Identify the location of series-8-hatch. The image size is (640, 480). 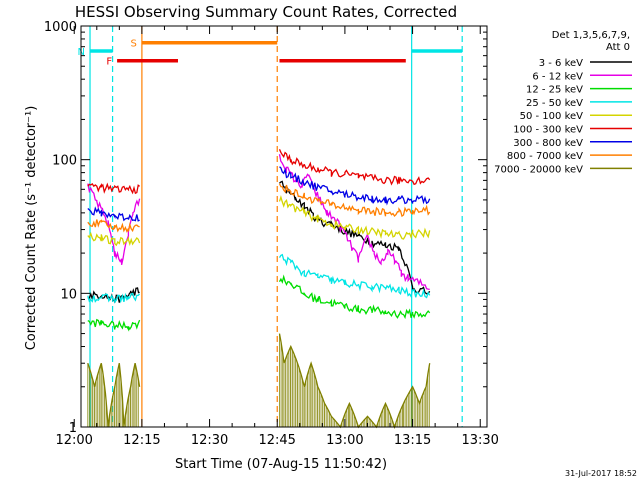
(258, 380).